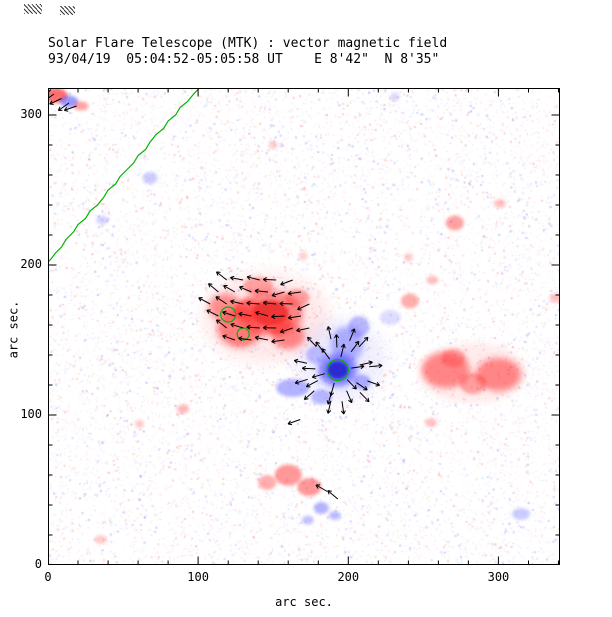 This screenshot has width=612, height=617. What do you see at coordinates (48, 577) in the screenshot?
I see `x-tick-label-0: 0` at bounding box center [48, 577].